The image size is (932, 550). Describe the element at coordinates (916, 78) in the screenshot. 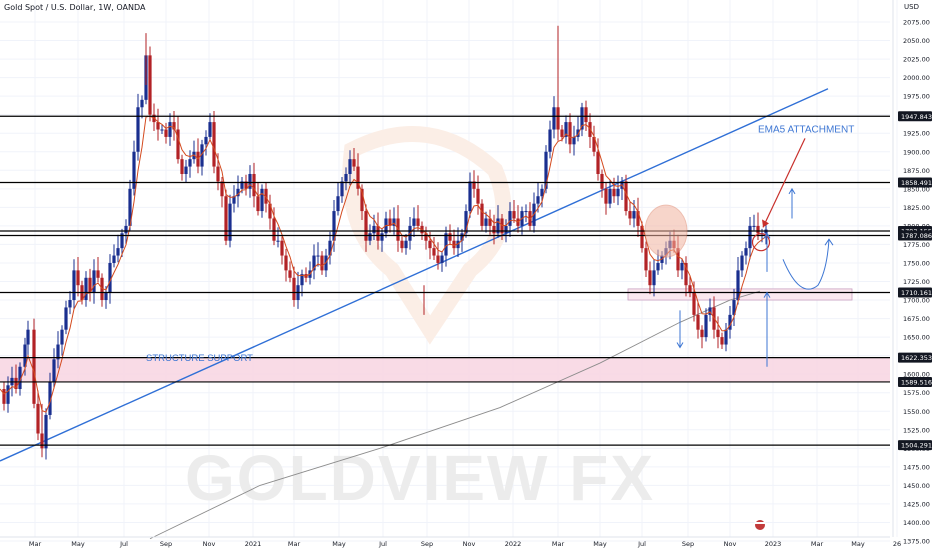

I see `y-tick-label: 2000.00` at that location.